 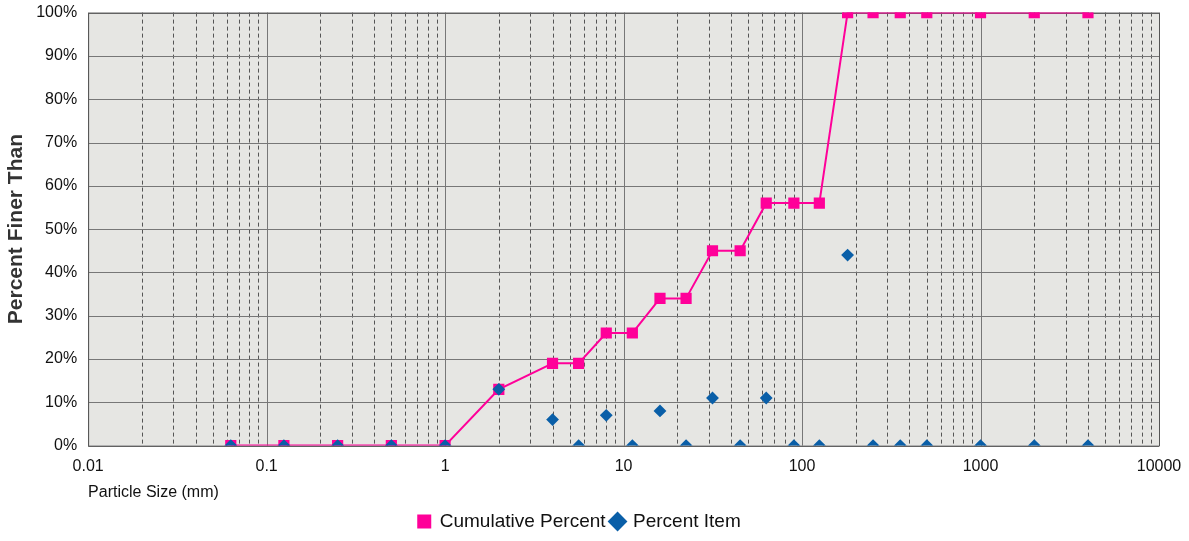 I want to click on x-tick-label: 1000, so click(x=980, y=465).